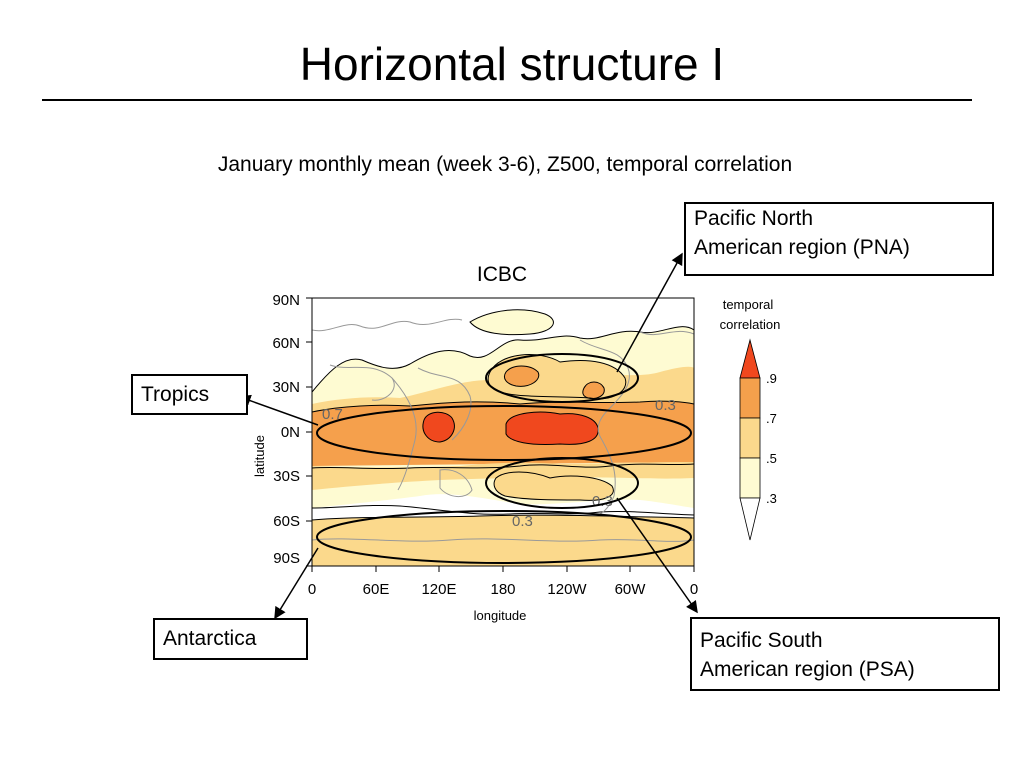 This screenshot has height=768, width=1024. I want to click on psa-callout-line2: American region (PSA), so click(807, 669).